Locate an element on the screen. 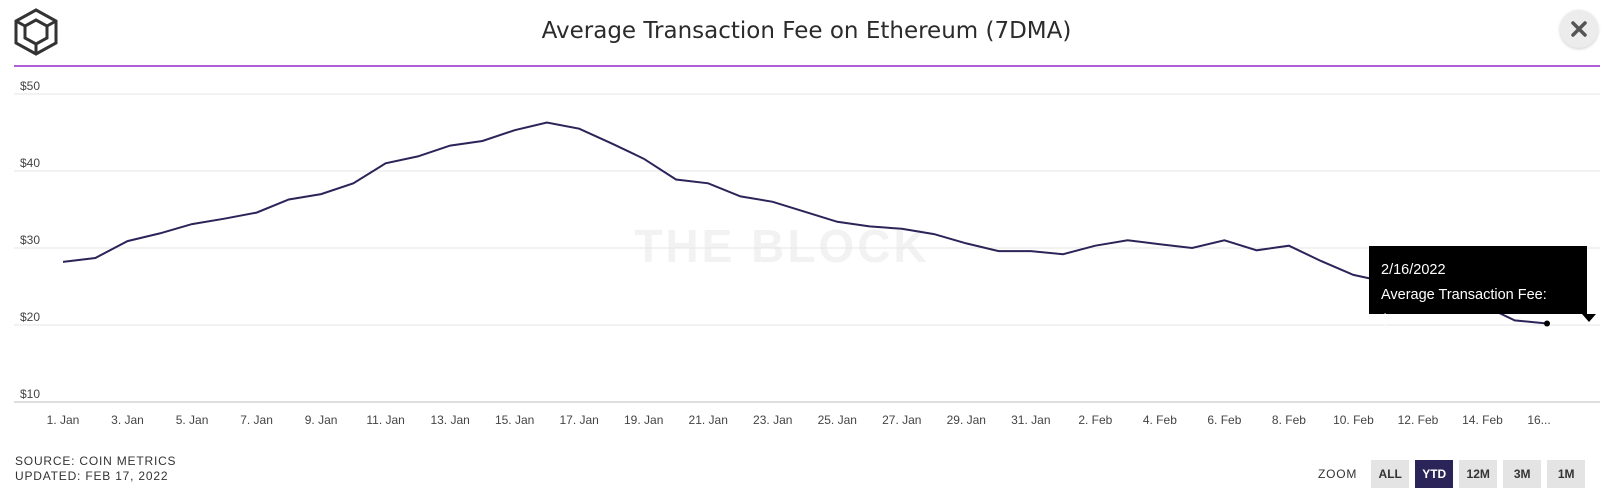 This screenshot has width=1613, height=493. zoom-3m-button: 3M is located at coordinates (1522, 474).